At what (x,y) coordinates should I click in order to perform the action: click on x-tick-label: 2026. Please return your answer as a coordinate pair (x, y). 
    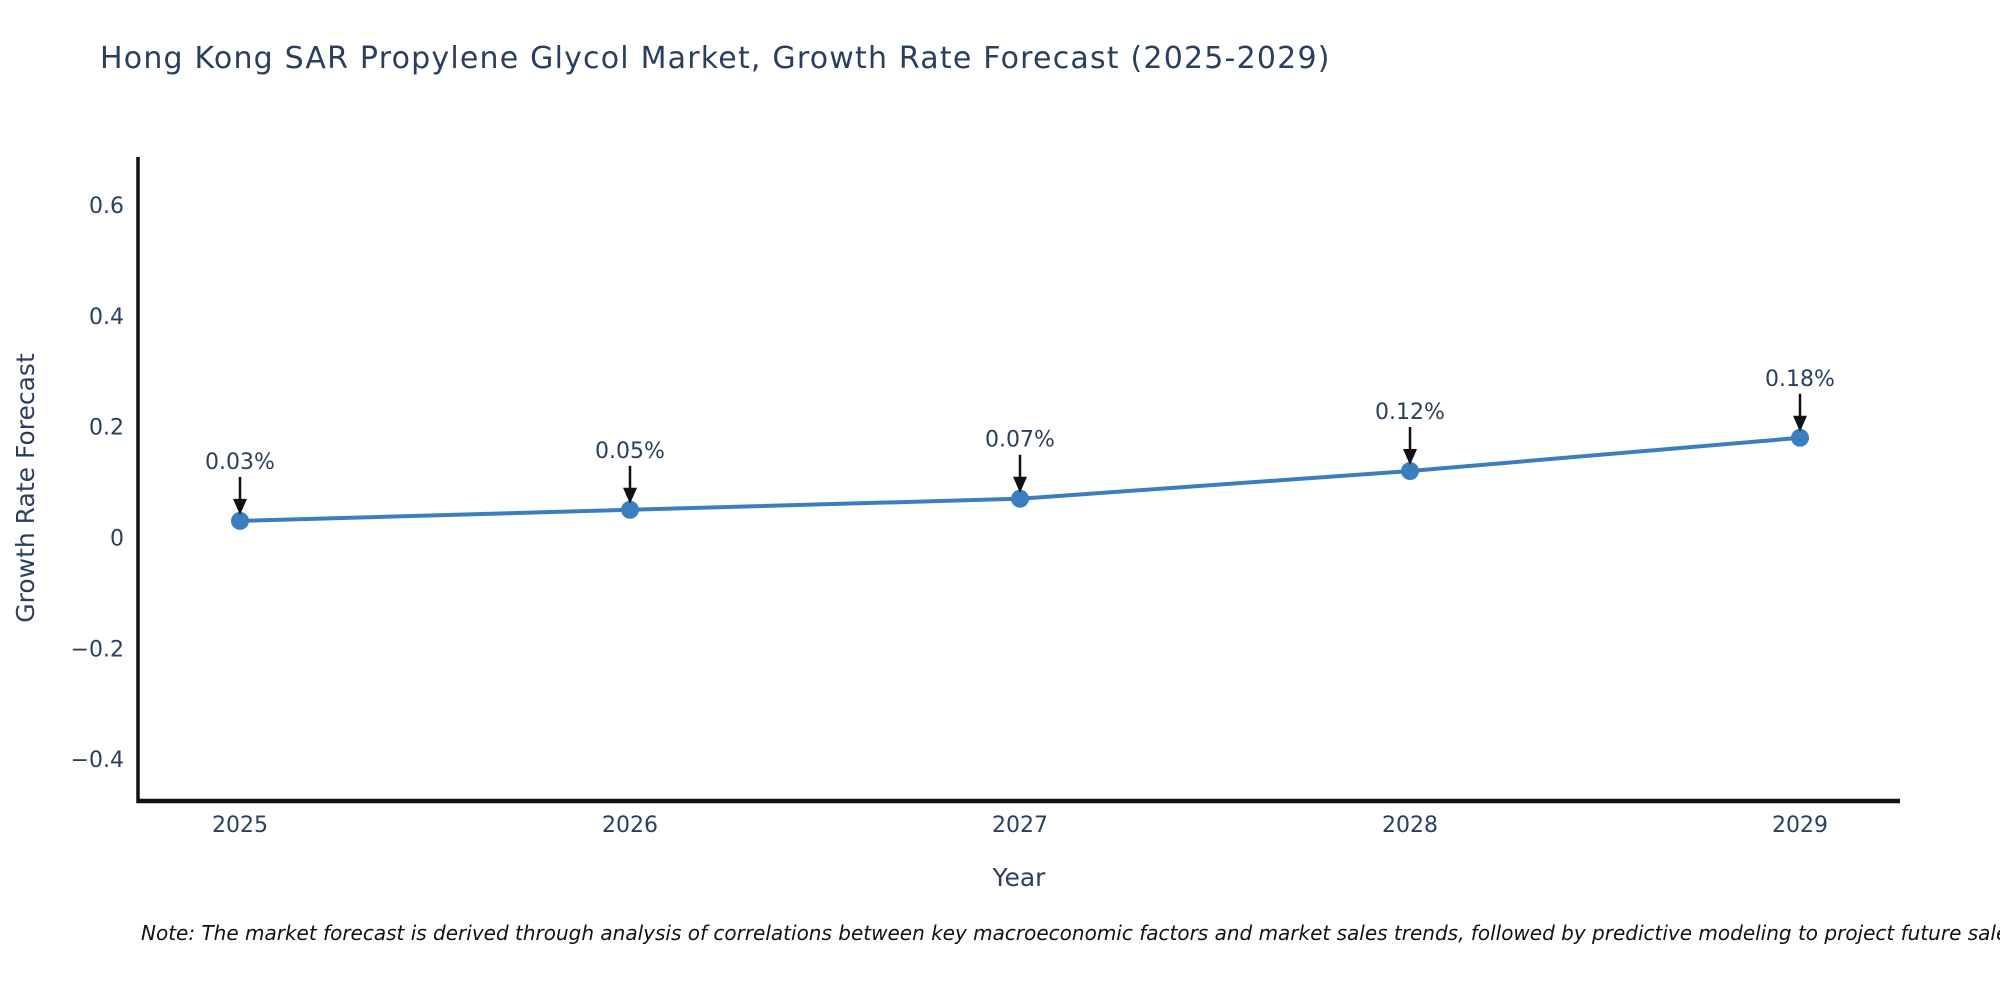
    Looking at the image, I should click on (630, 825).